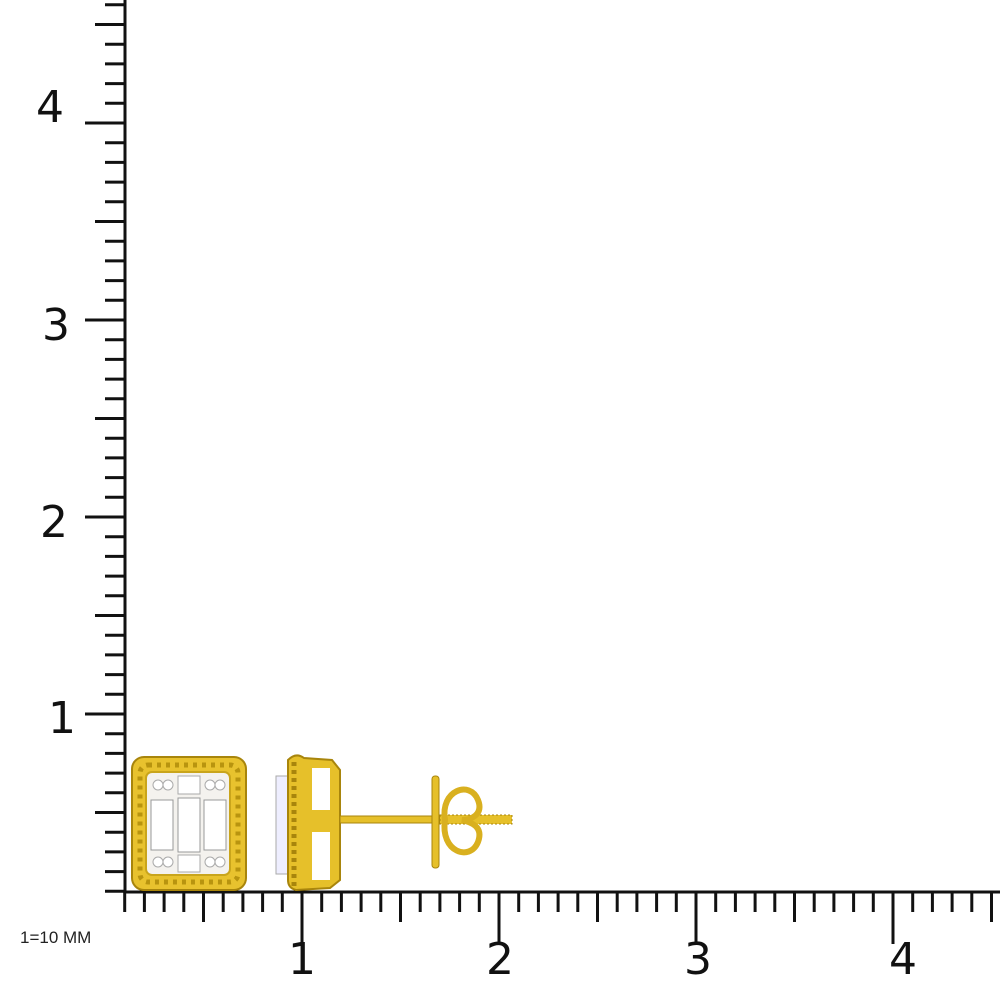 The image size is (1000, 1000). What do you see at coordinates (54, 522) in the screenshot?
I see `y-label-2: 2` at bounding box center [54, 522].